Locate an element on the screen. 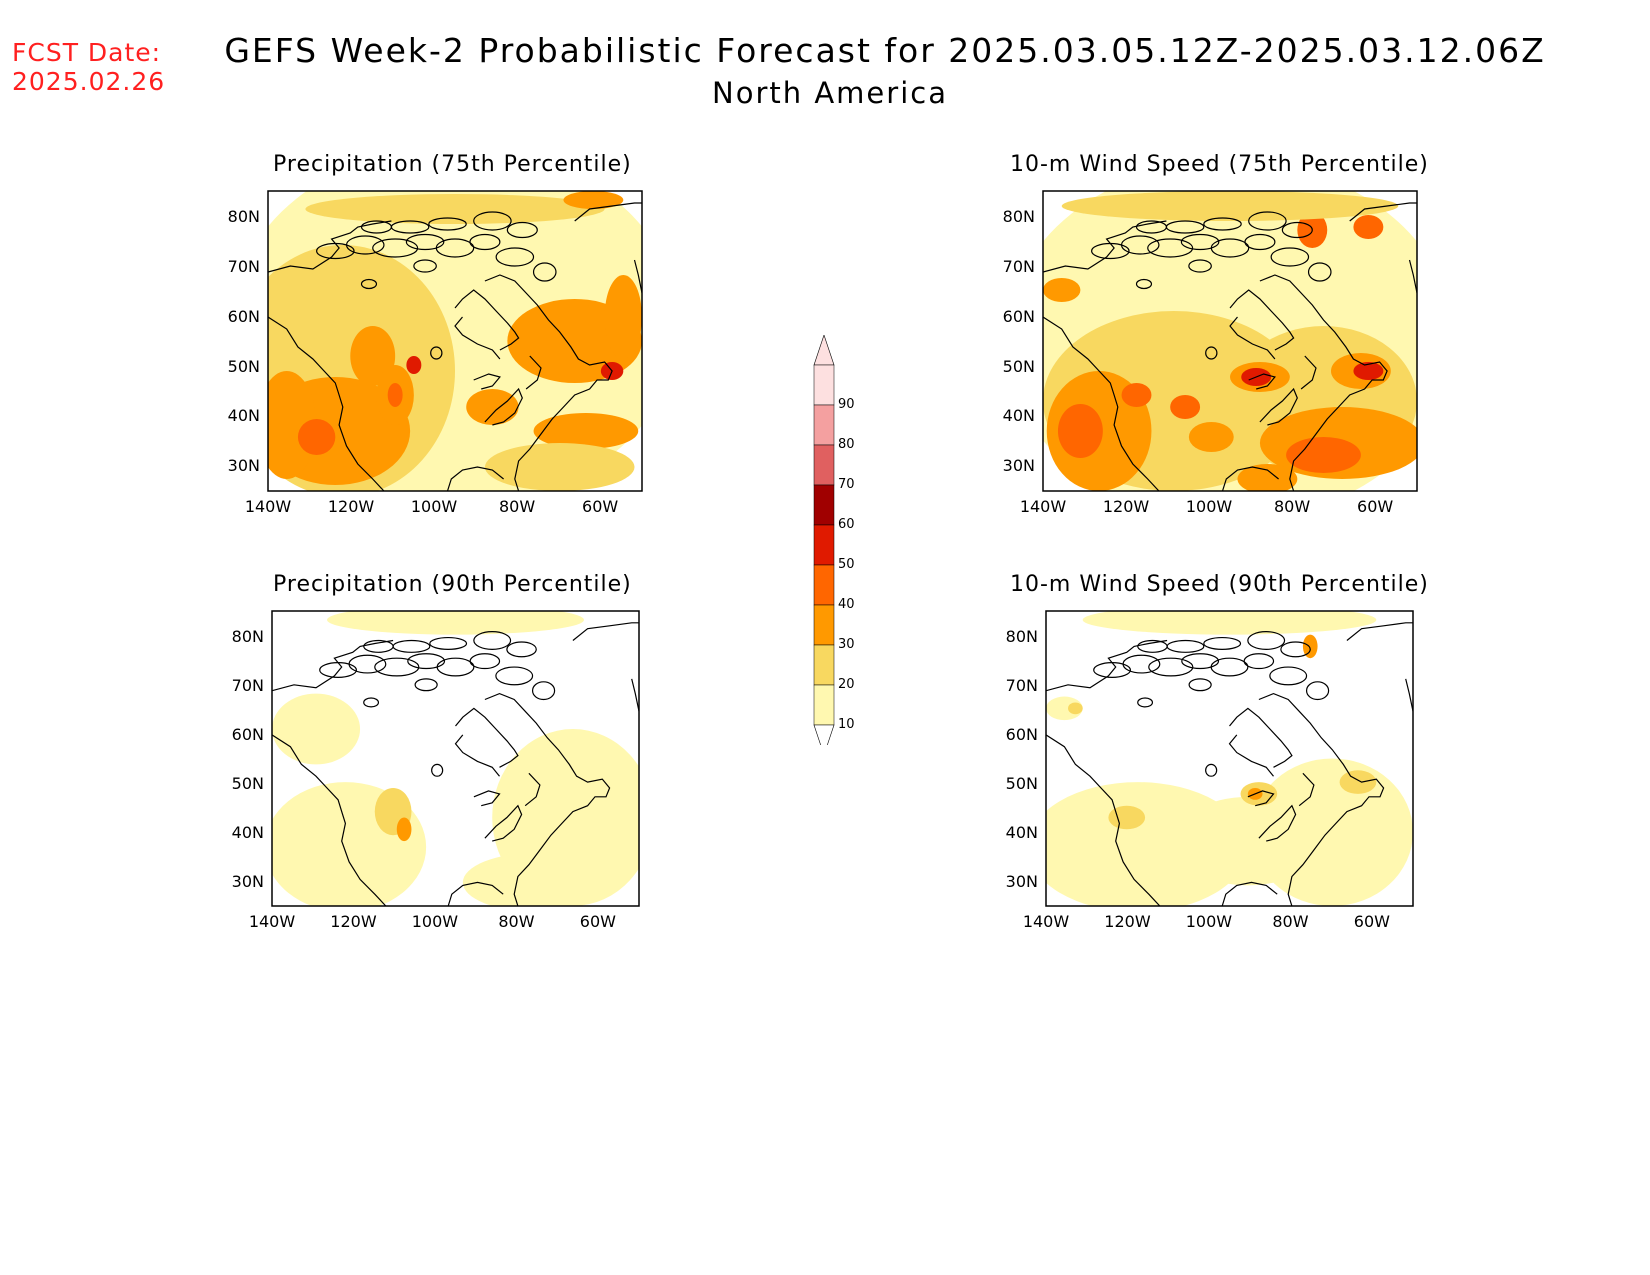  panel-title-wind-75: 10-m Wind Speed (75th Percentile) is located at coordinates (1219, 164).